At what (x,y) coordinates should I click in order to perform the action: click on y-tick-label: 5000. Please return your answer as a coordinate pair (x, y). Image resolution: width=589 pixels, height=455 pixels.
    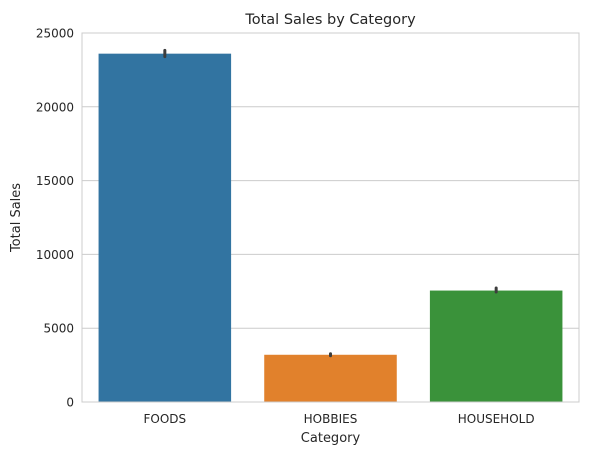
    Looking at the image, I should click on (58, 329).